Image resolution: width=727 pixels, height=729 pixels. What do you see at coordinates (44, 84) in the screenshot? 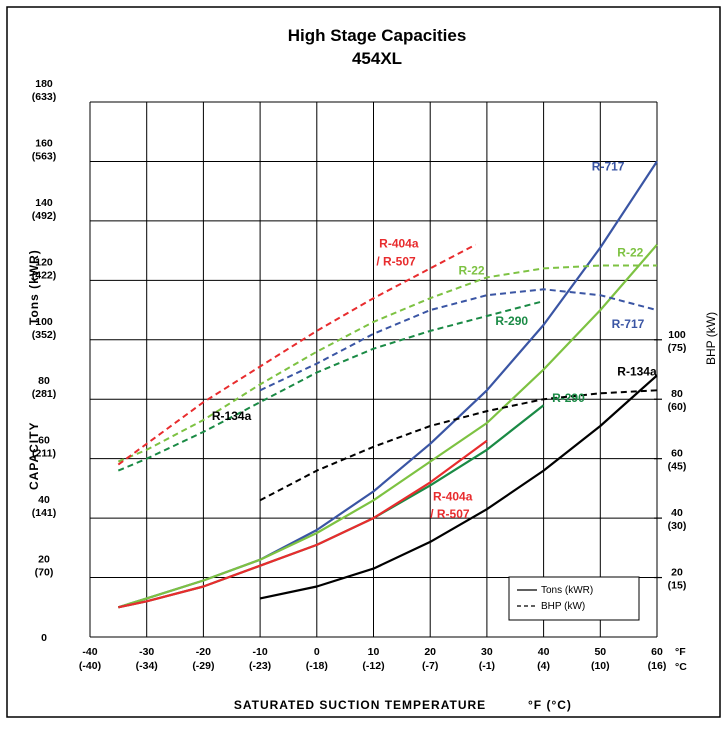
I see `y-tick-label: 180` at bounding box center [44, 84].